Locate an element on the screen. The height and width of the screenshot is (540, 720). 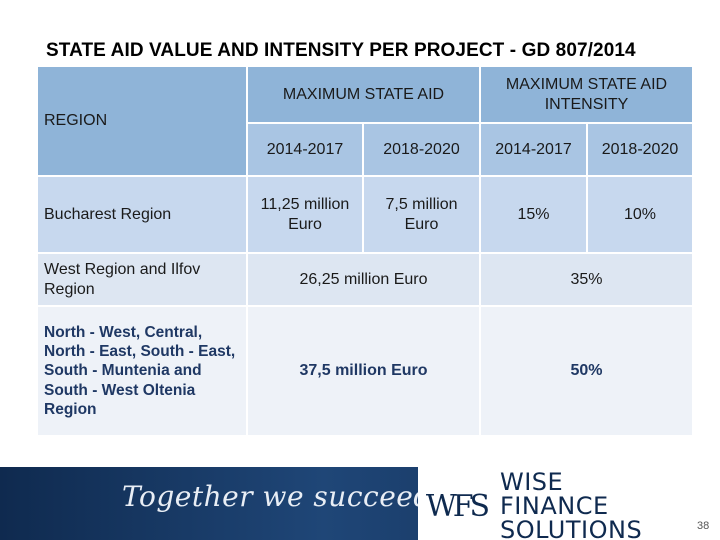
page-number: 38 is located at coordinates (703, 526).